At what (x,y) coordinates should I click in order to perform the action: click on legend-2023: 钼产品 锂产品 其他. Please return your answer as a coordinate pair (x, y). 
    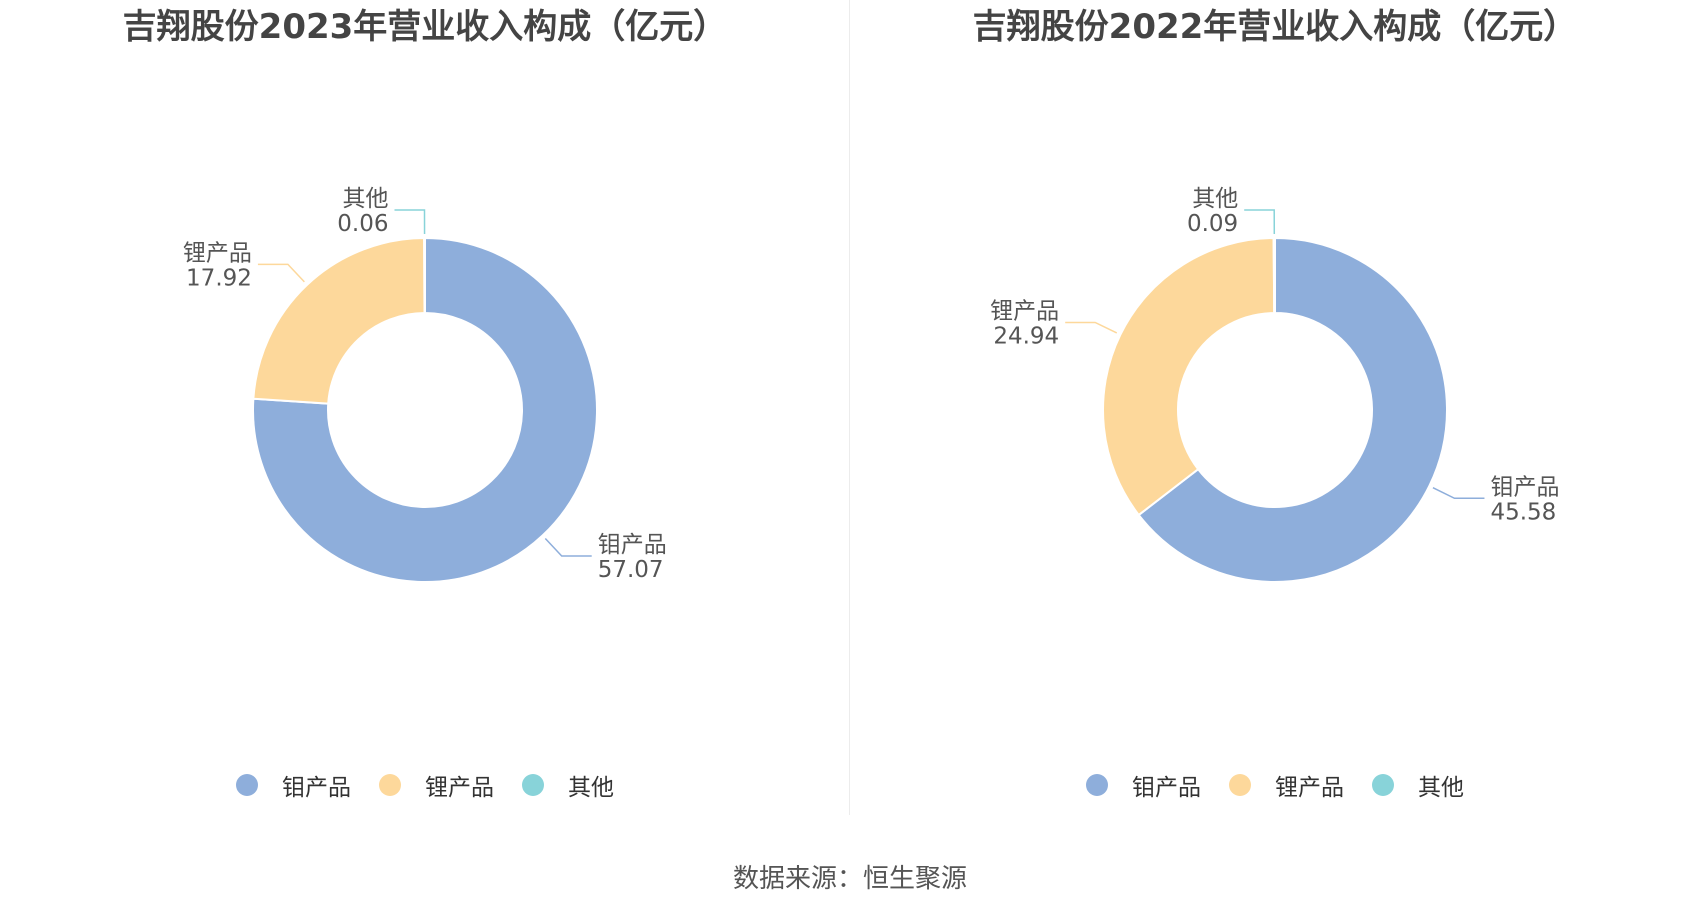
    Looking at the image, I should click on (425, 785).